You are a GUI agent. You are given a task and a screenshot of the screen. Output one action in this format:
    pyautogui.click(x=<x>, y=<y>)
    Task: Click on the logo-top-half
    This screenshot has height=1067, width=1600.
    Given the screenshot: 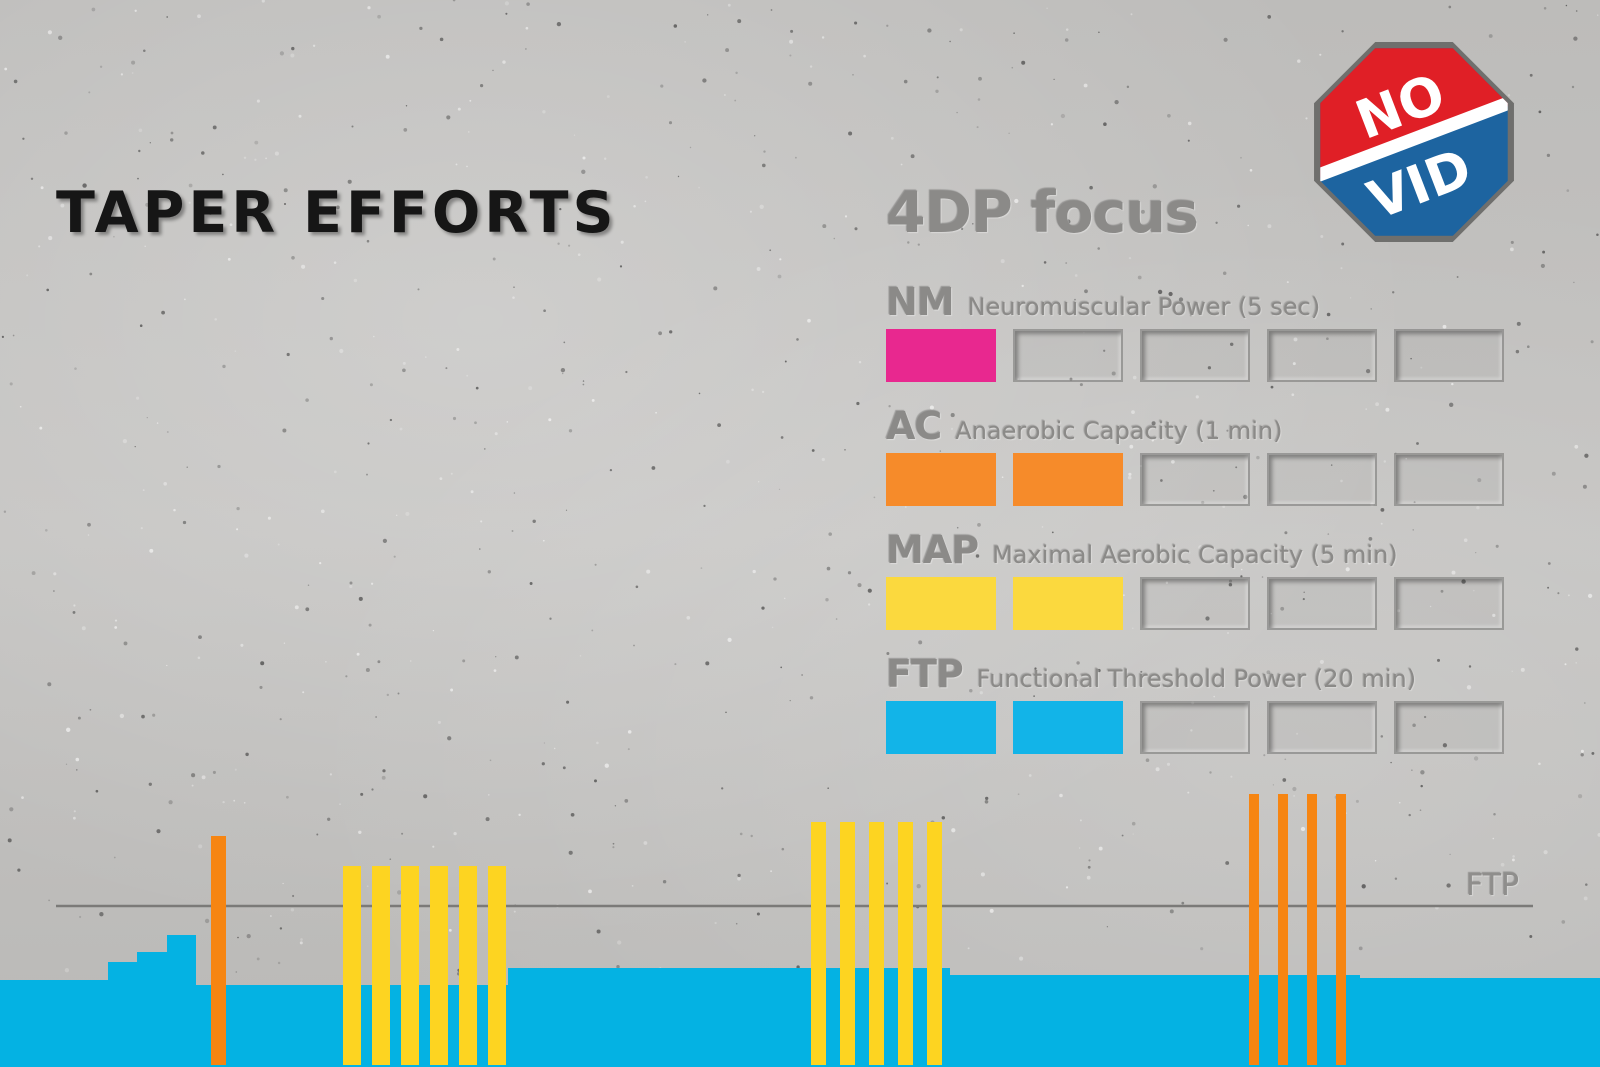 What is the action you would take?
    pyautogui.click(x=1414, y=114)
    